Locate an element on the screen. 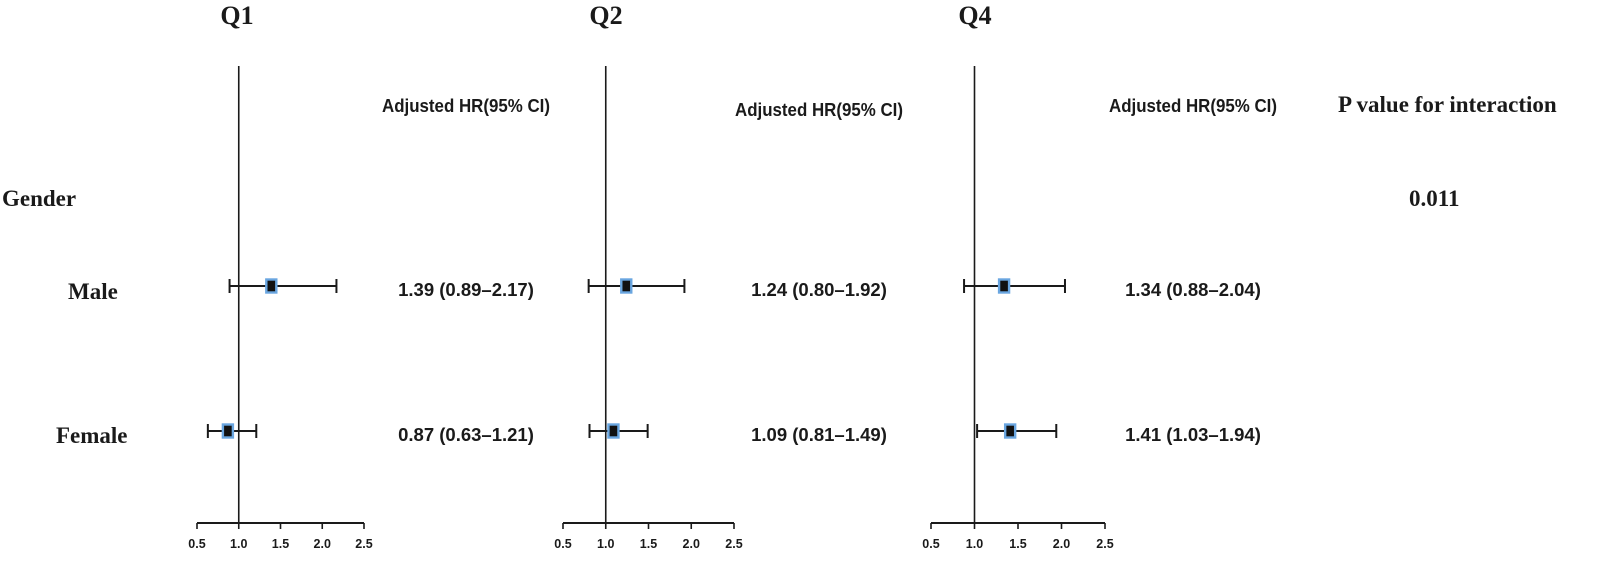 The image size is (1600, 576). hr-value-female: 1.09 (0.81–1.49) is located at coordinates (819, 434).